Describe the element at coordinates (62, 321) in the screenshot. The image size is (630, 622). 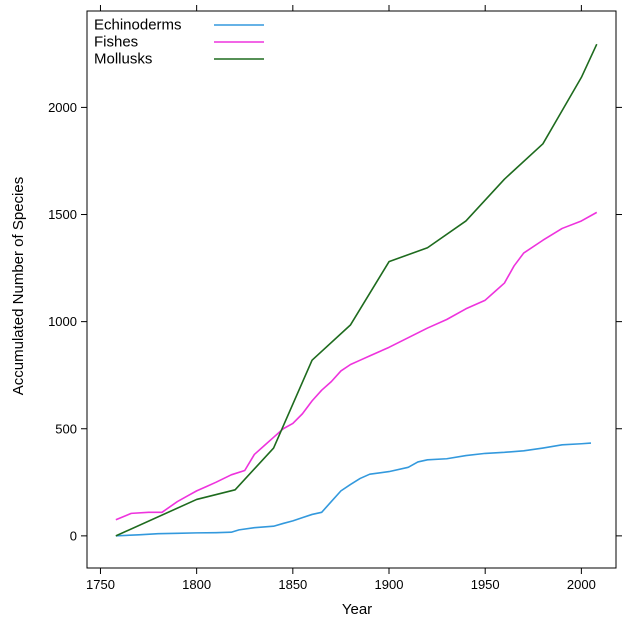
I see `y-tick-label: 1000` at that location.